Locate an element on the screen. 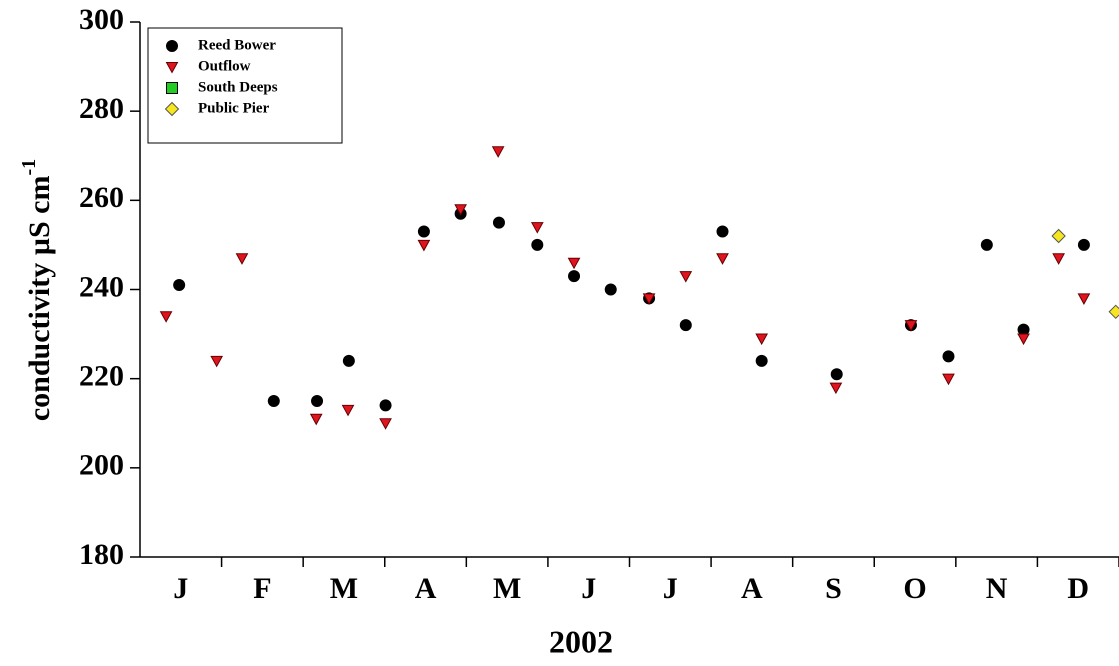  y-tick-label: 200 is located at coordinates (101, 465).